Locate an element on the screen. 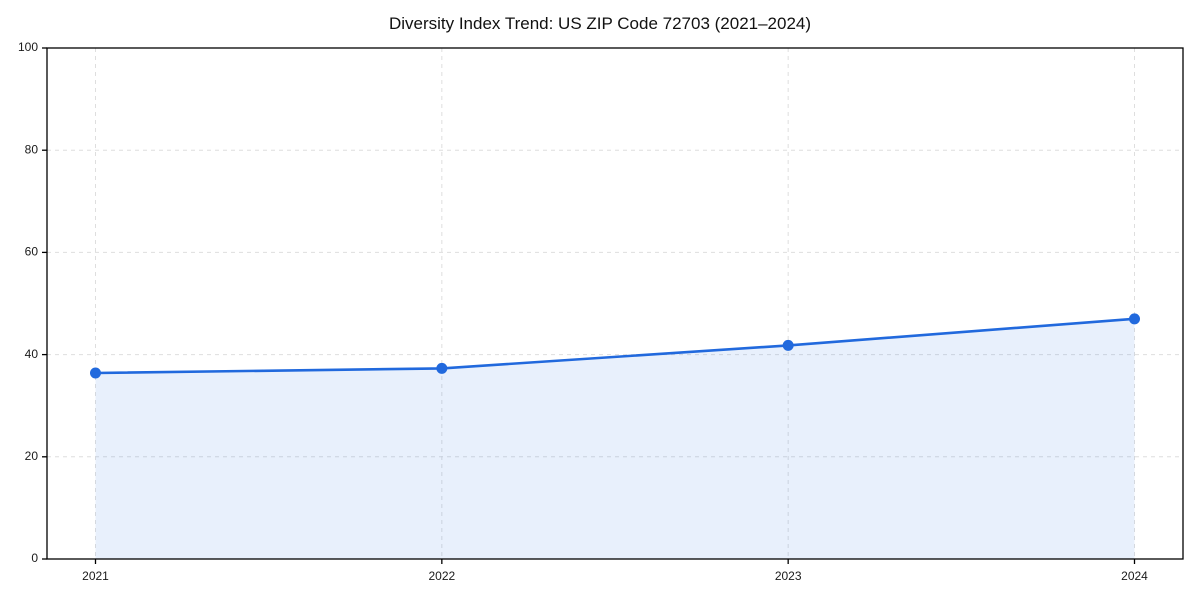 The height and width of the screenshot is (600, 1200). x-tick-label: 2021 is located at coordinates (95, 576).